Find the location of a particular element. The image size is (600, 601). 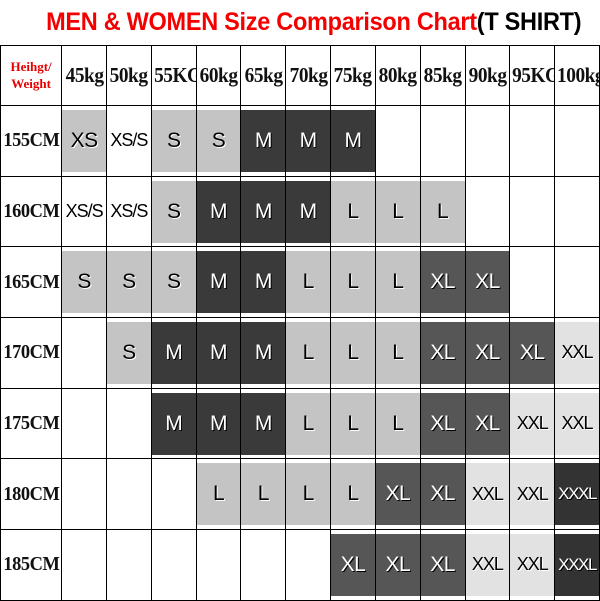

row-header-label: 160CM is located at coordinates (31, 211).